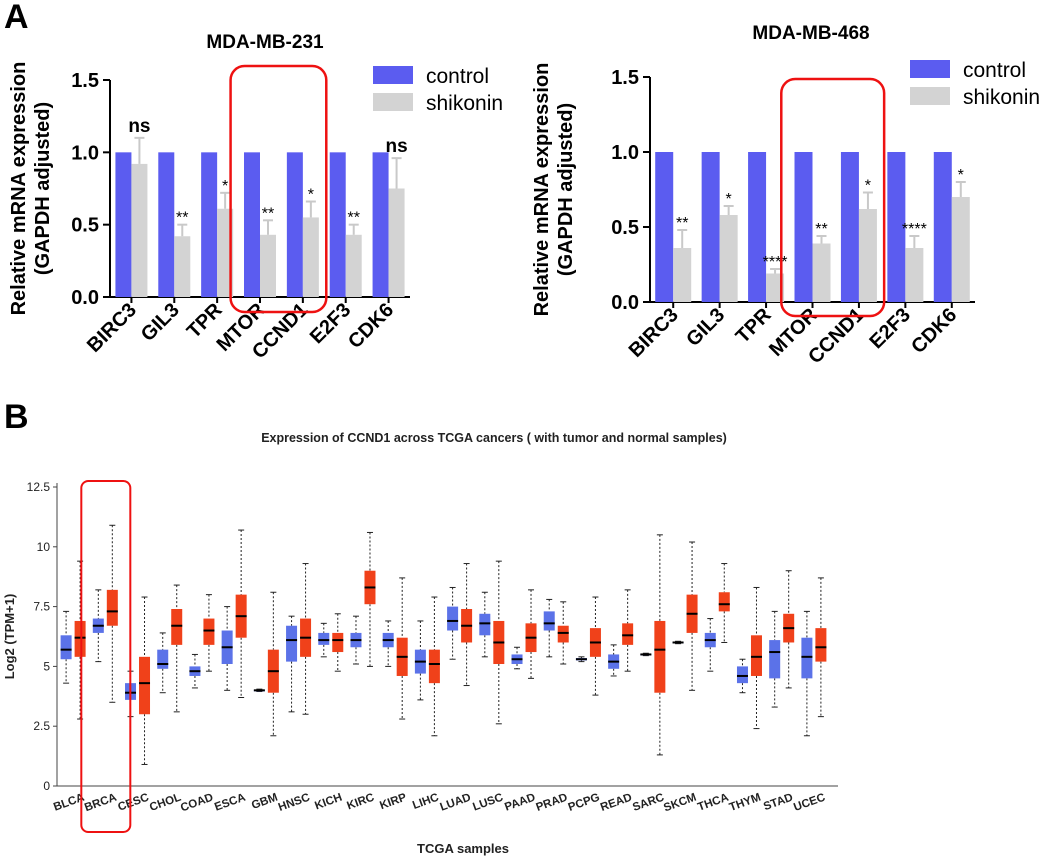  What do you see at coordinates (728, 258) in the screenshot?
I see `bar-shikonin-gil3` at bounding box center [728, 258].